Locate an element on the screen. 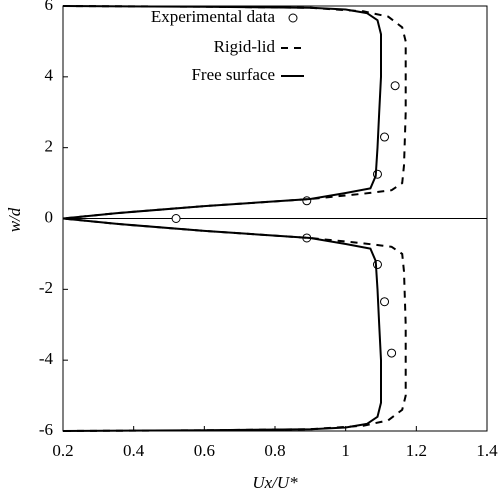  legend-label: Experimental data is located at coordinates (213, 16).